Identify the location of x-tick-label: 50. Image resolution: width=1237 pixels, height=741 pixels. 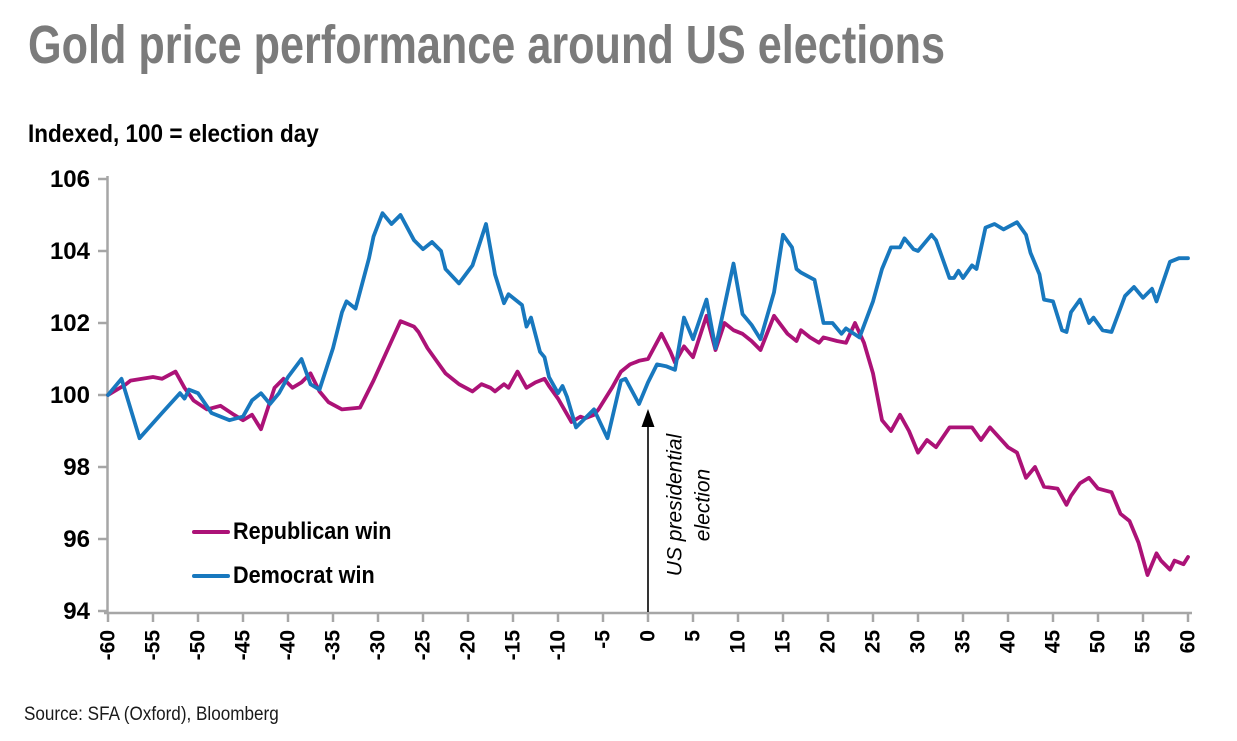
(1098, 641).